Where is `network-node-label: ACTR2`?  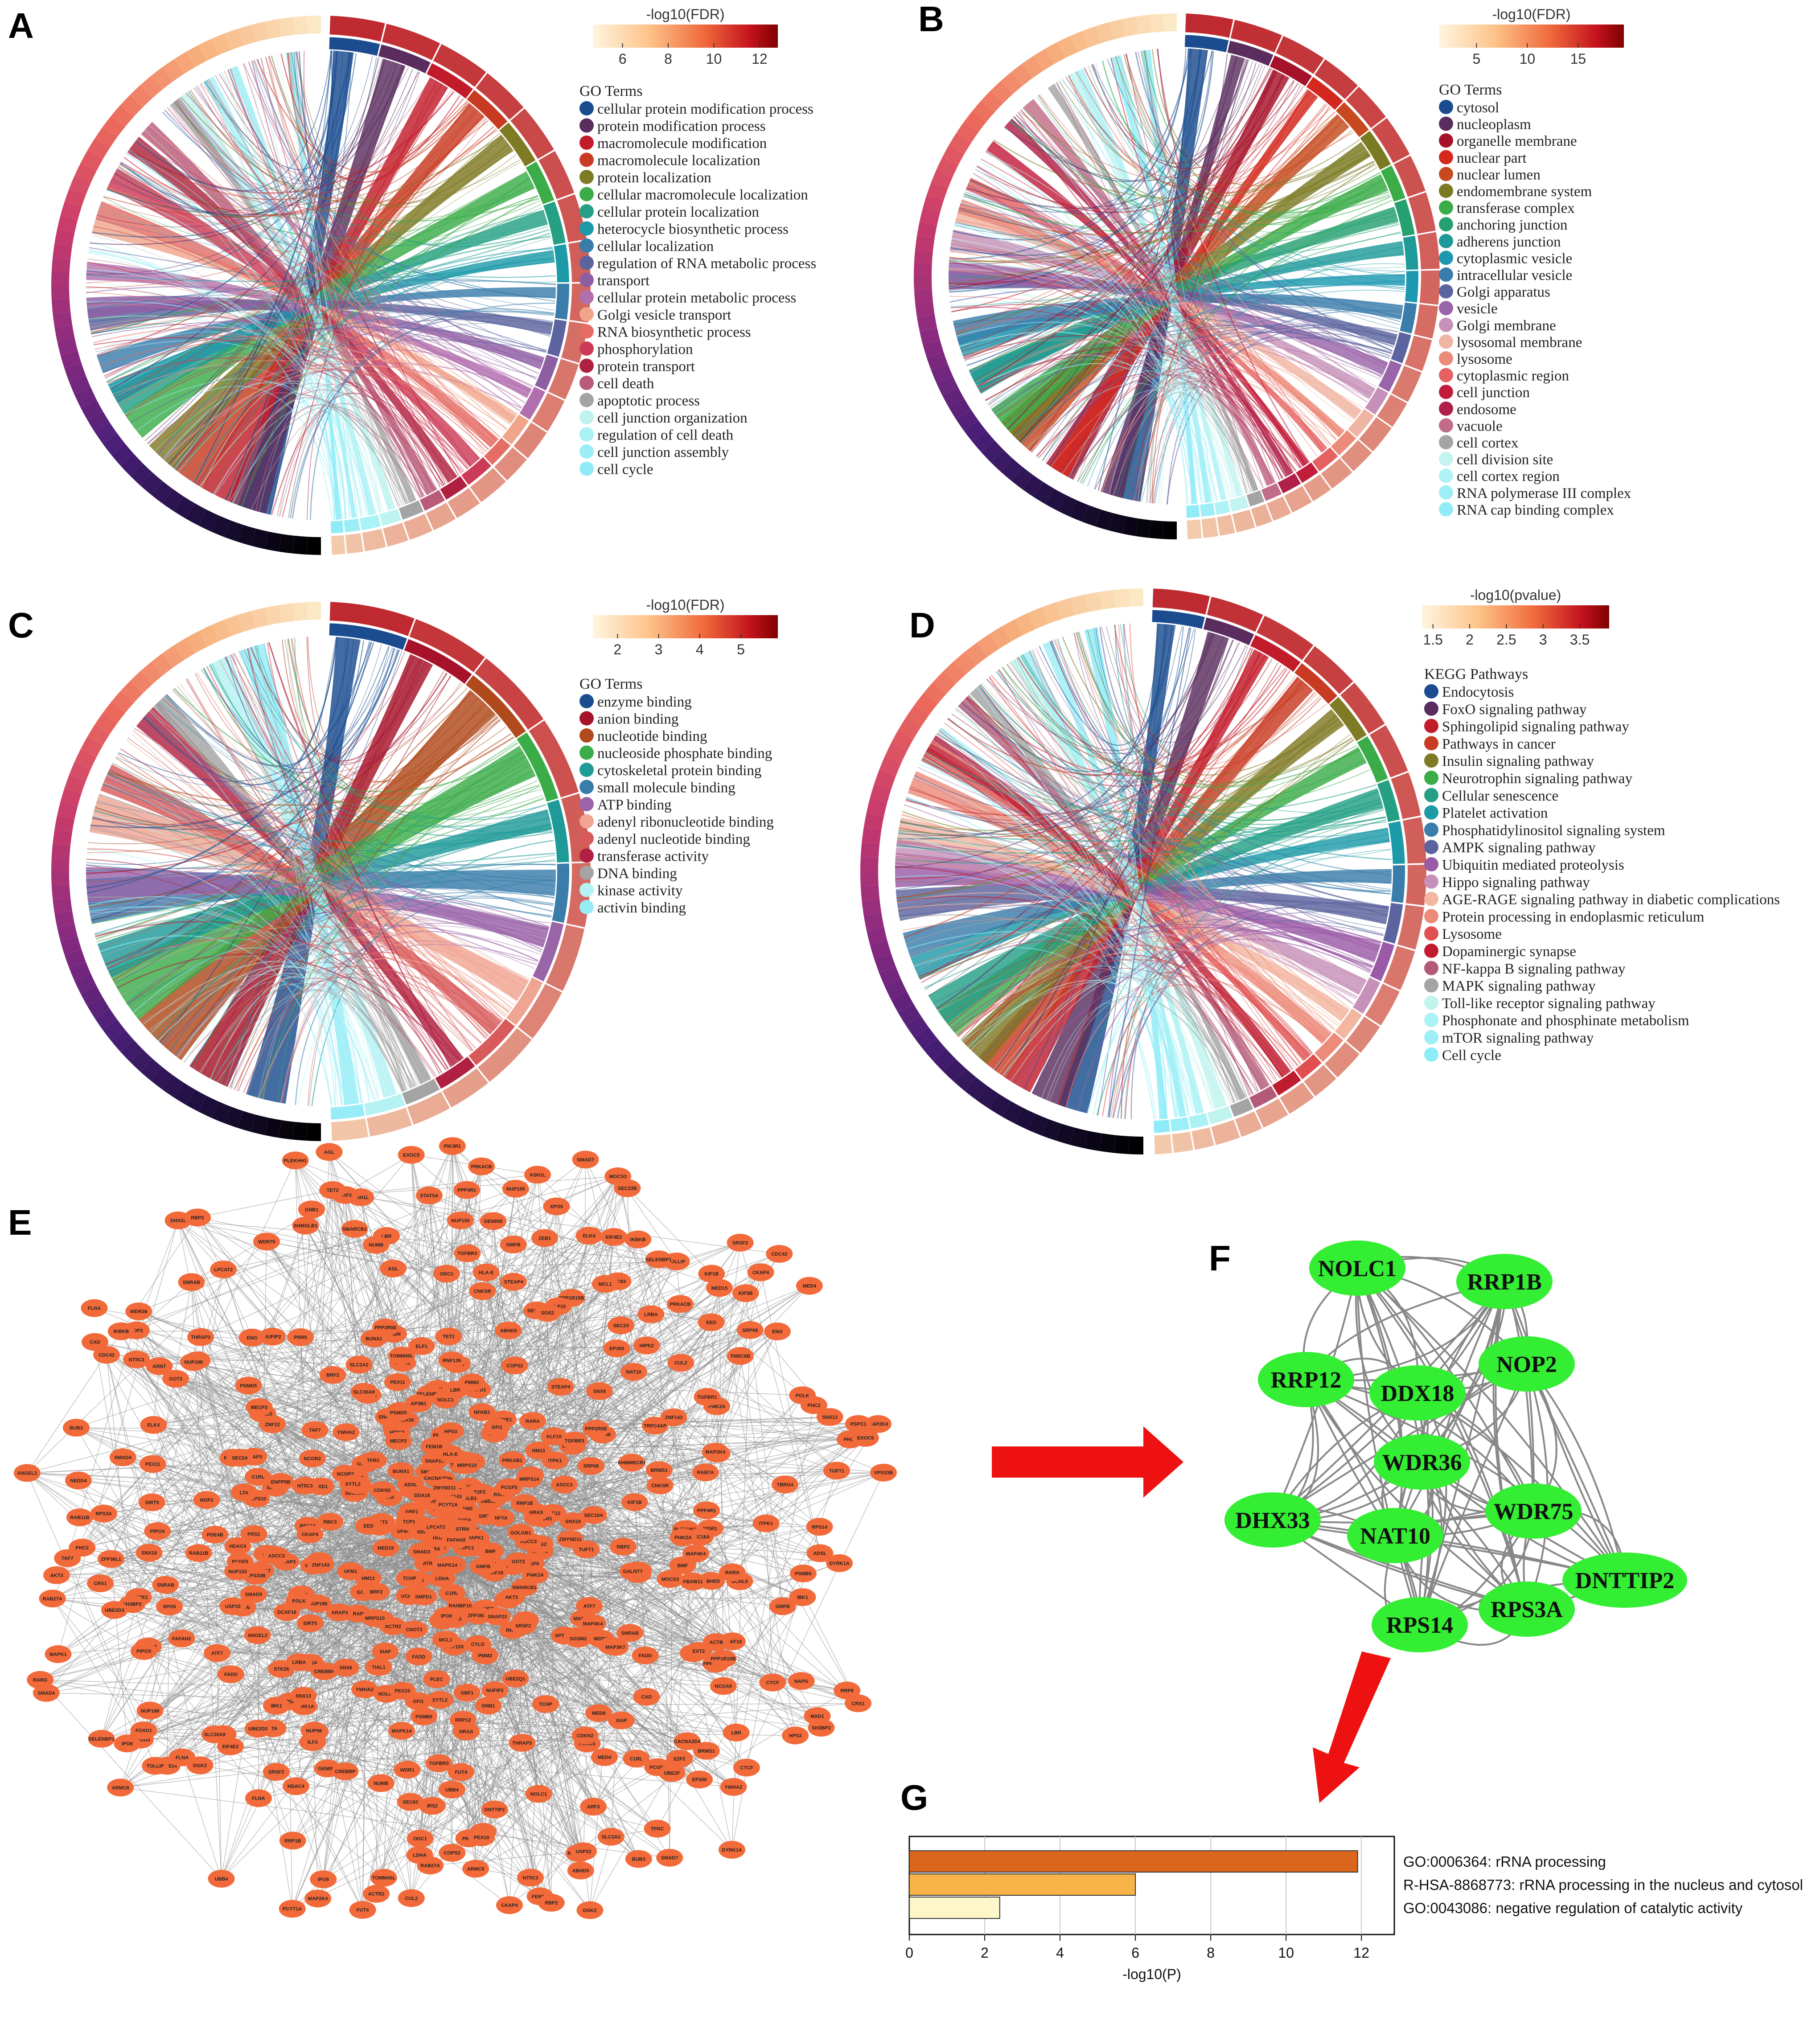
network-node-label: ACTR2 is located at coordinates (393, 1626).